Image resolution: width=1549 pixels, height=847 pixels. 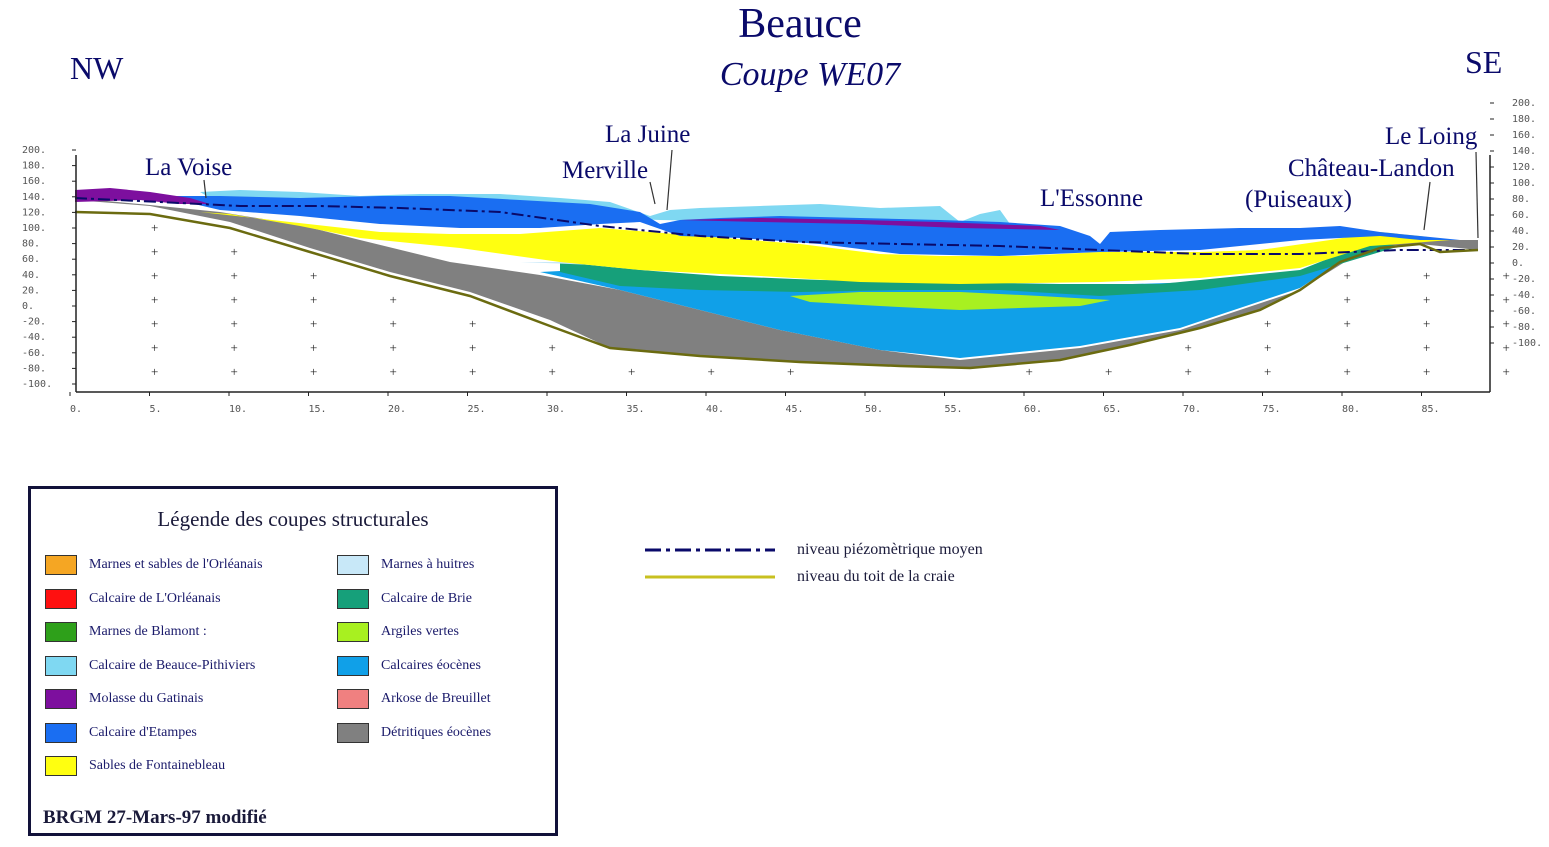 What do you see at coordinates (1524, 135) in the screenshot?
I see `y-tick-label-right: 160.` at bounding box center [1524, 135].